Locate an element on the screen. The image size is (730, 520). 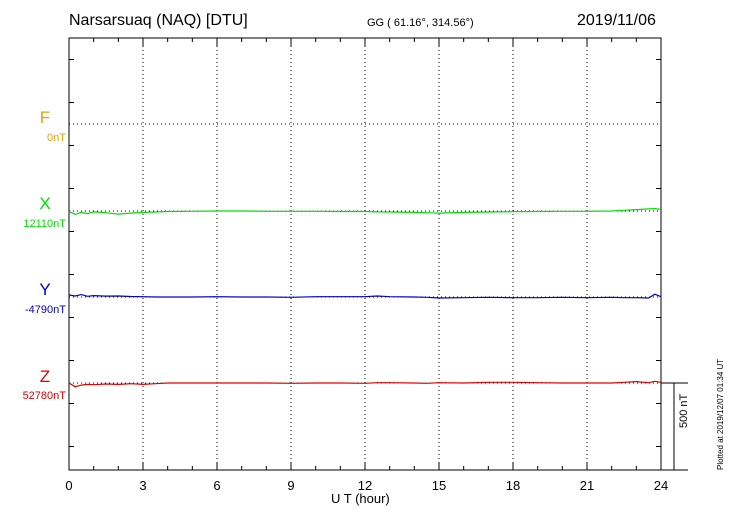
channel-z-baseline: 52780nT is located at coordinates (44, 396).